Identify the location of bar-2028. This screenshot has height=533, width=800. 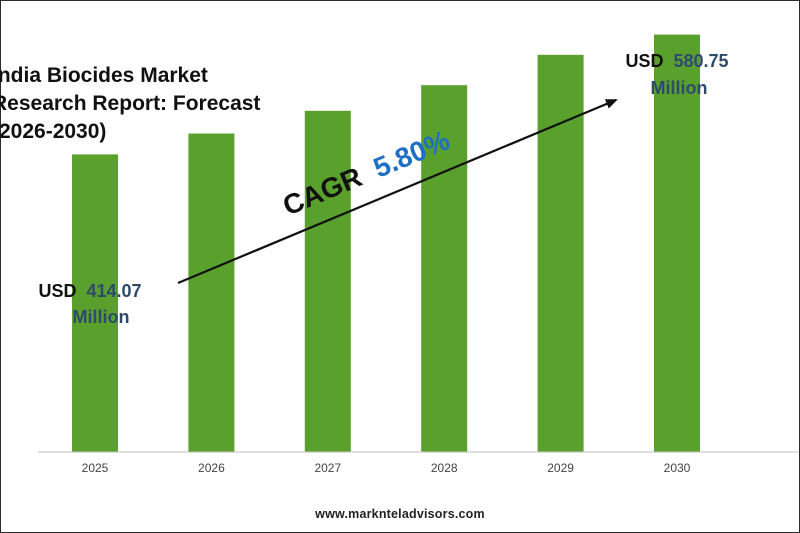
(444, 268).